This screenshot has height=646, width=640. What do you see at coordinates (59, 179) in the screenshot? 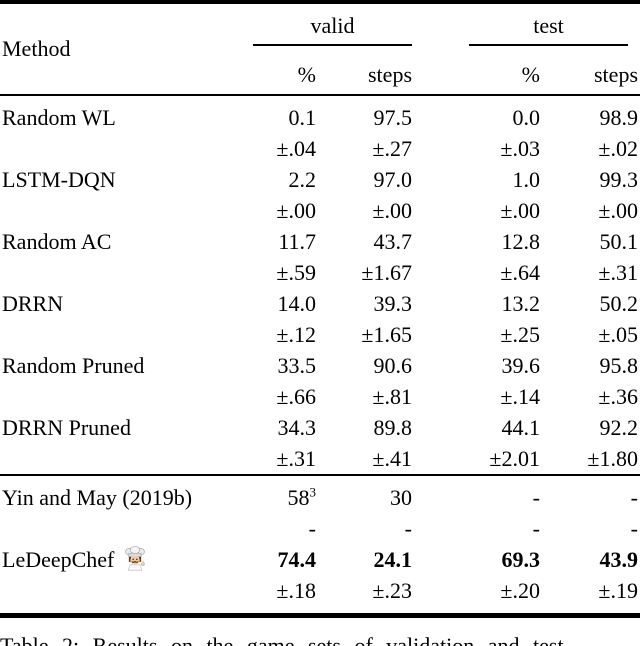
I see `method-label: LSTM-DQN` at bounding box center [59, 179].